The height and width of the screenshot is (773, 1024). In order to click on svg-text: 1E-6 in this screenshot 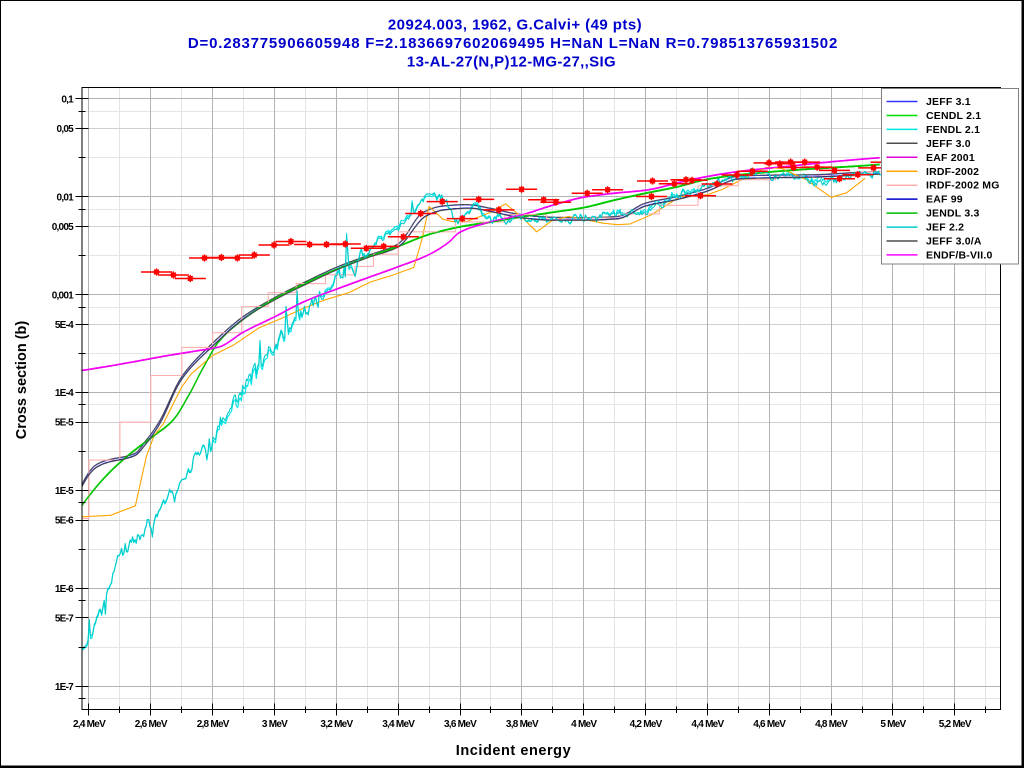, I will do `click(64, 589)`.